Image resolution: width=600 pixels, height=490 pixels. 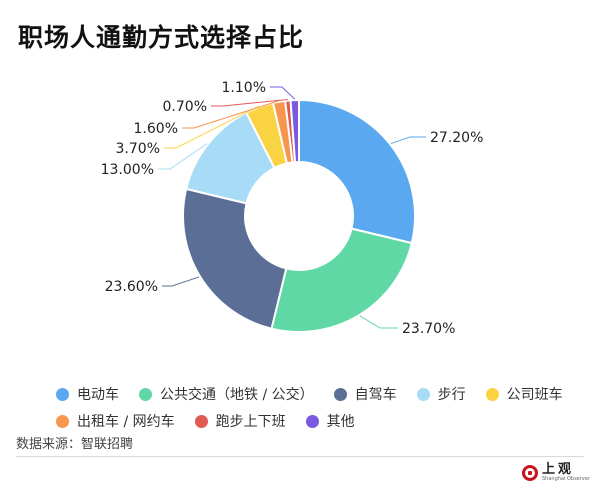 I want to click on legend-item: 步行, so click(x=441, y=394).